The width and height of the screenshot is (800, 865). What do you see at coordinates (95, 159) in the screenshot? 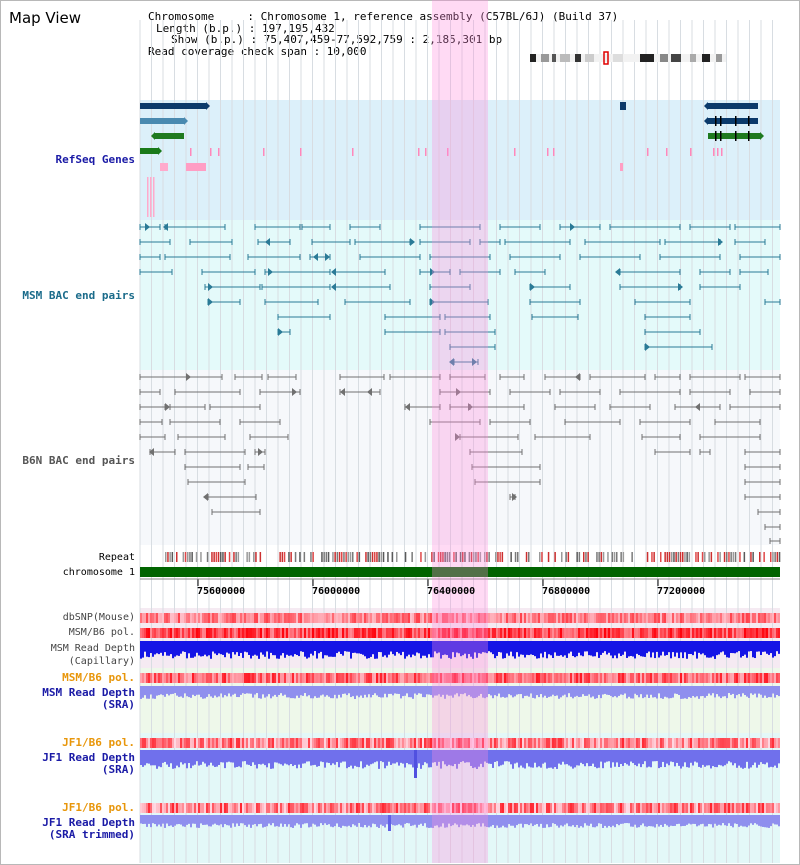
I see `refseq-genes-label: RefSeq Genes` at bounding box center [95, 159].